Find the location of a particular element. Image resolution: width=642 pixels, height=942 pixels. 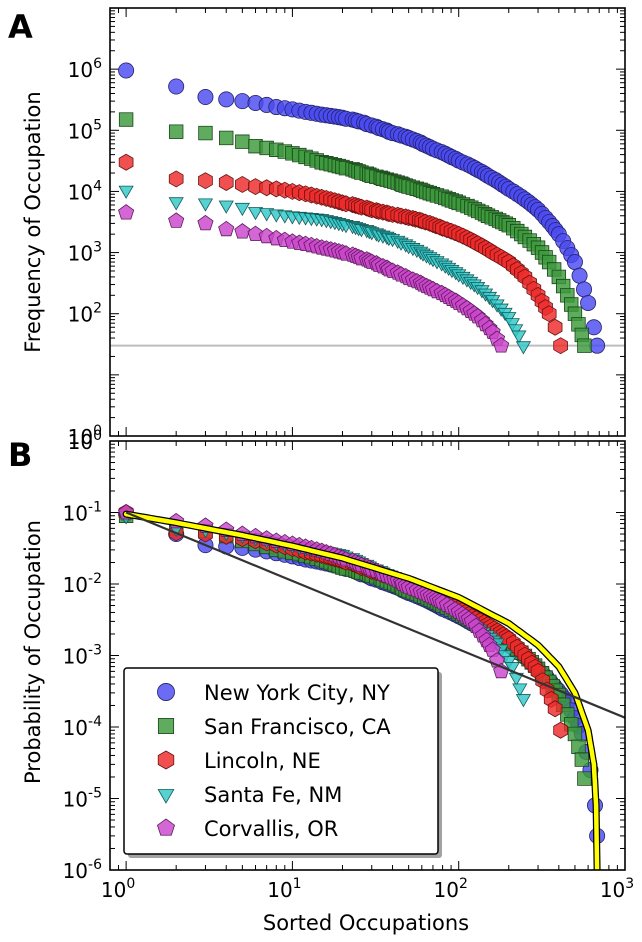

x-tick-label: 10¹ is located at coordinates (284, 889).